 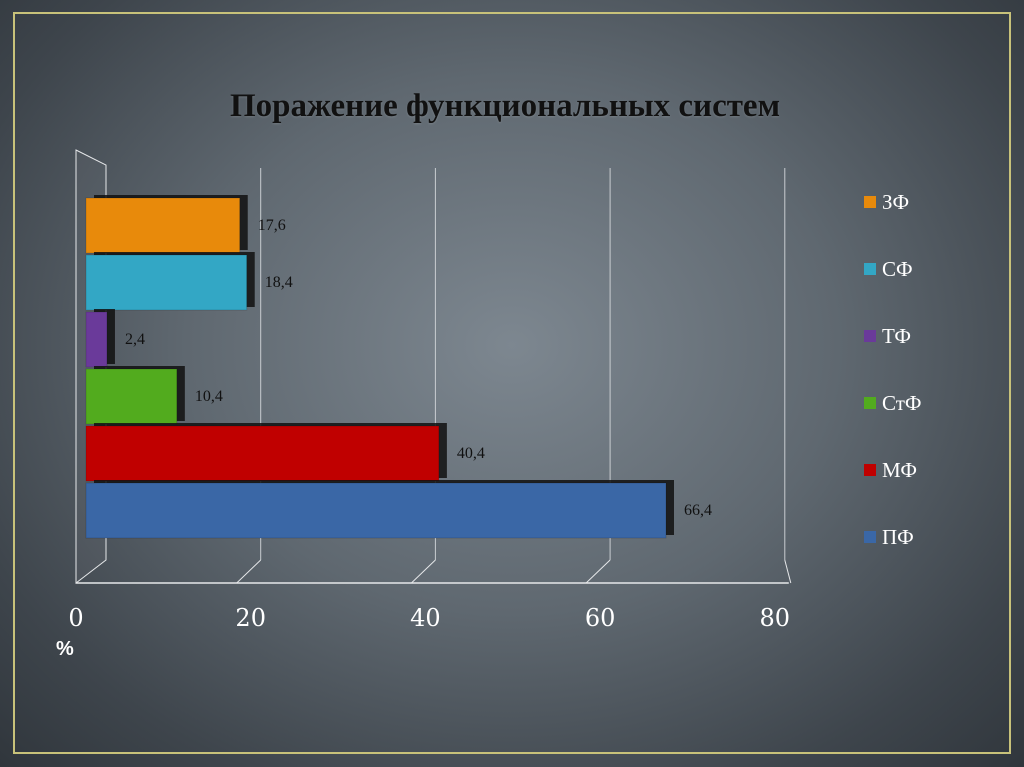 I want to click on x-axis-ticks: 0 20 40 60 80, so click(x=429, y=618).